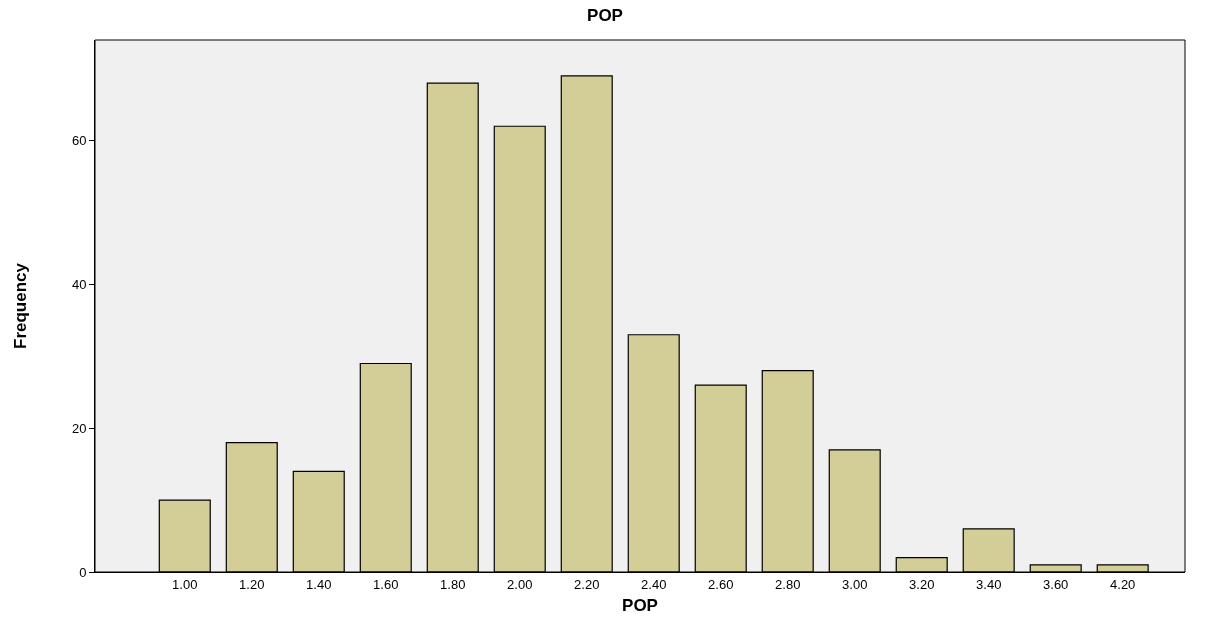 The height and width of the screenshot is (630, 1210). What do you see at coordinates (788, 584) in the screenshot?
I see `x-tick-label: 2.80` at bounding box center [788, 584].